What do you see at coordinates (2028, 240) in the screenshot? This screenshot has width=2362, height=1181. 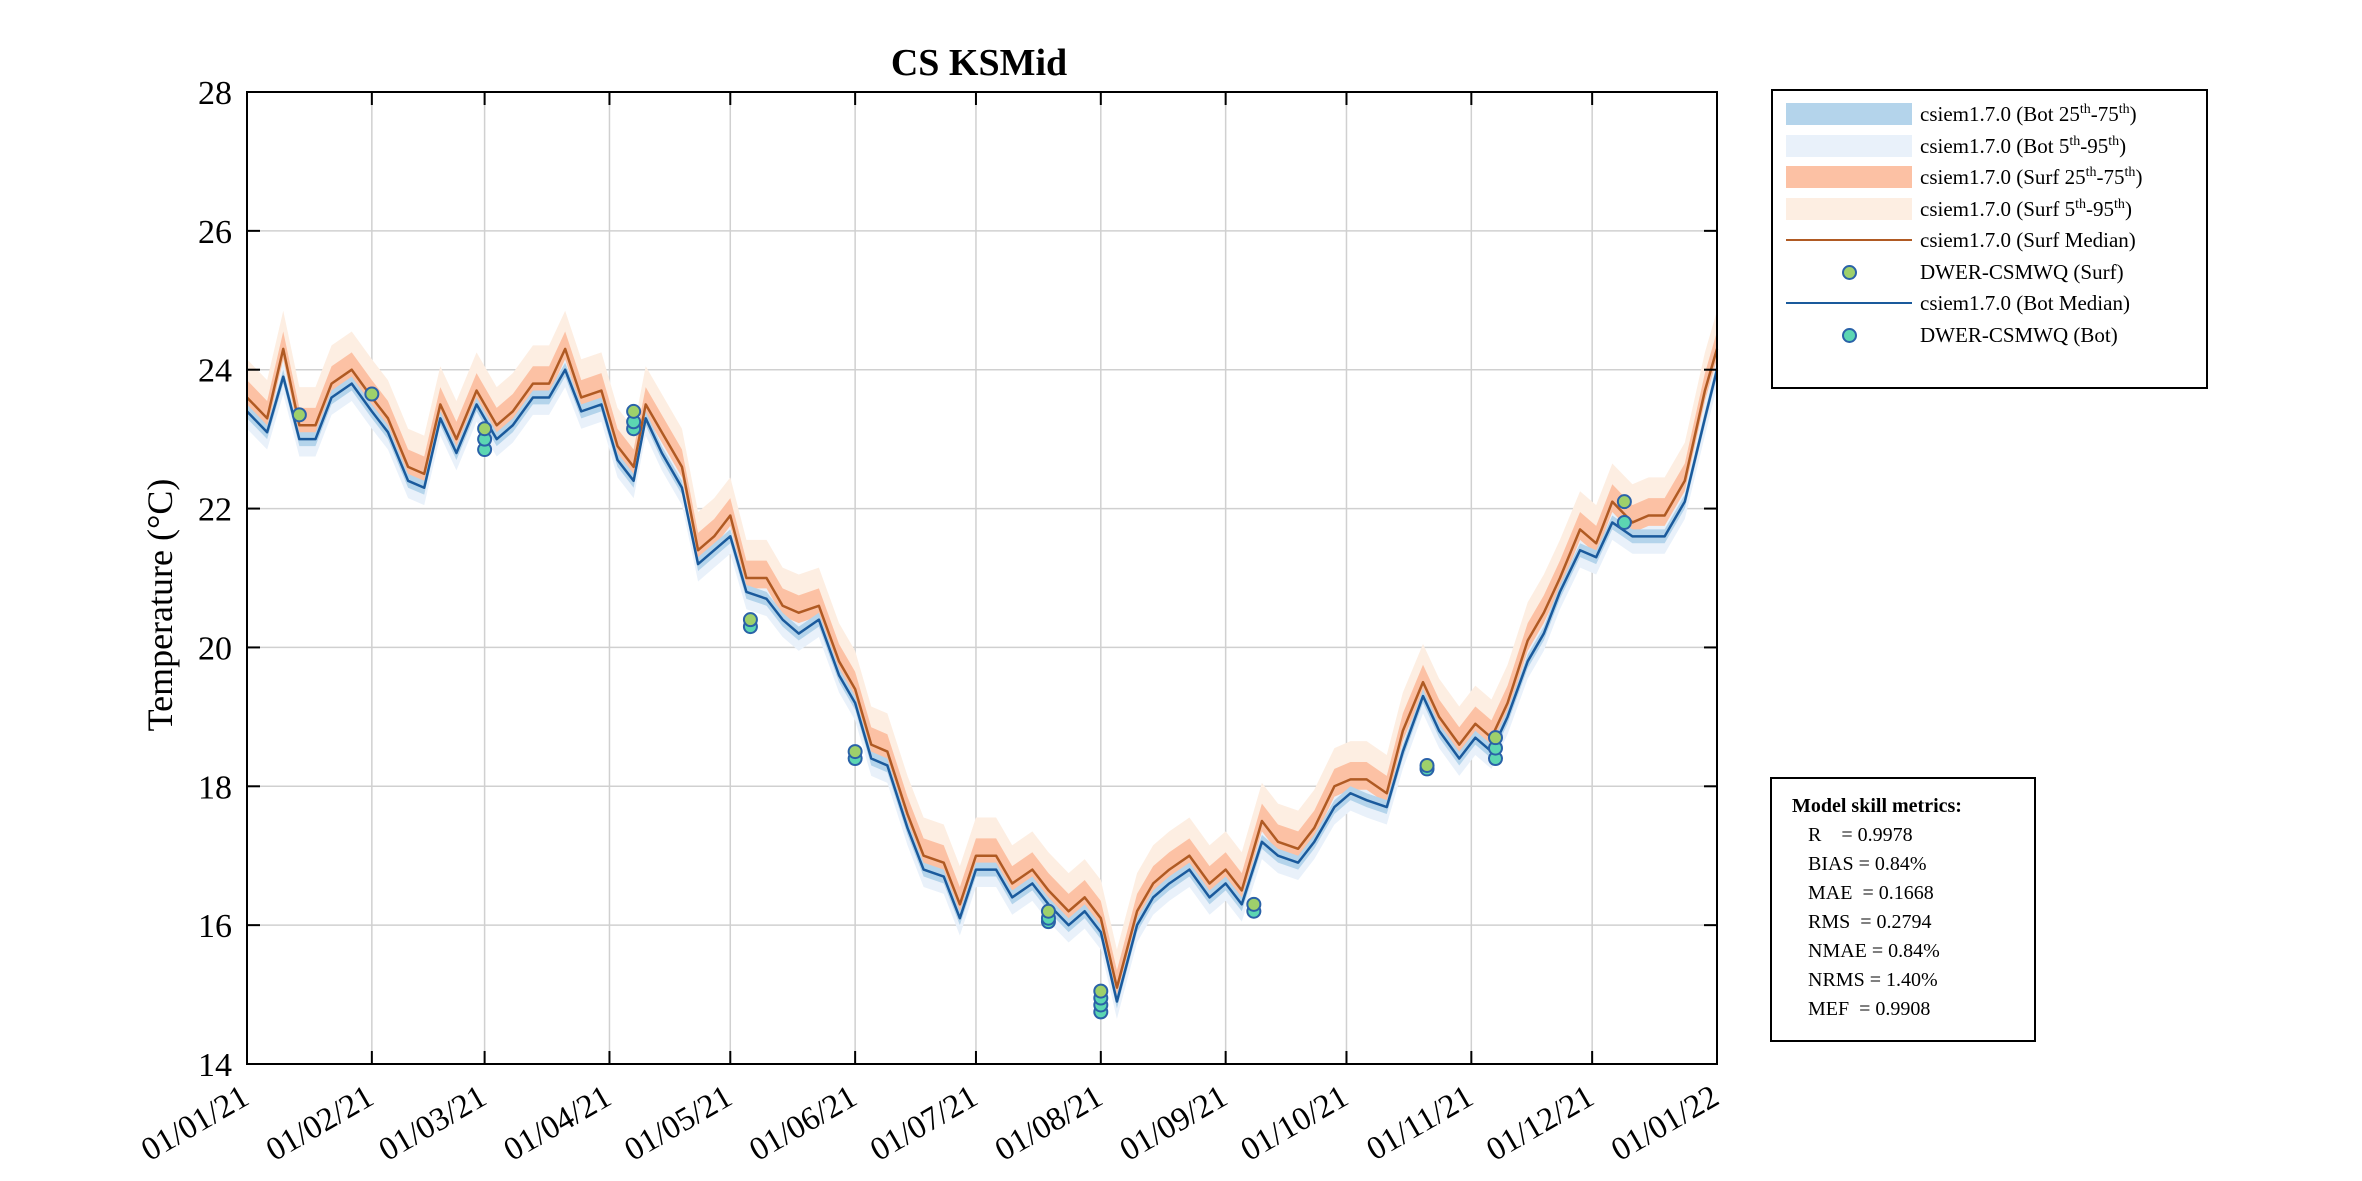 I see `legend-label: csiem1.7.0 (Surf Median)` at bounding box center [2028, 240].